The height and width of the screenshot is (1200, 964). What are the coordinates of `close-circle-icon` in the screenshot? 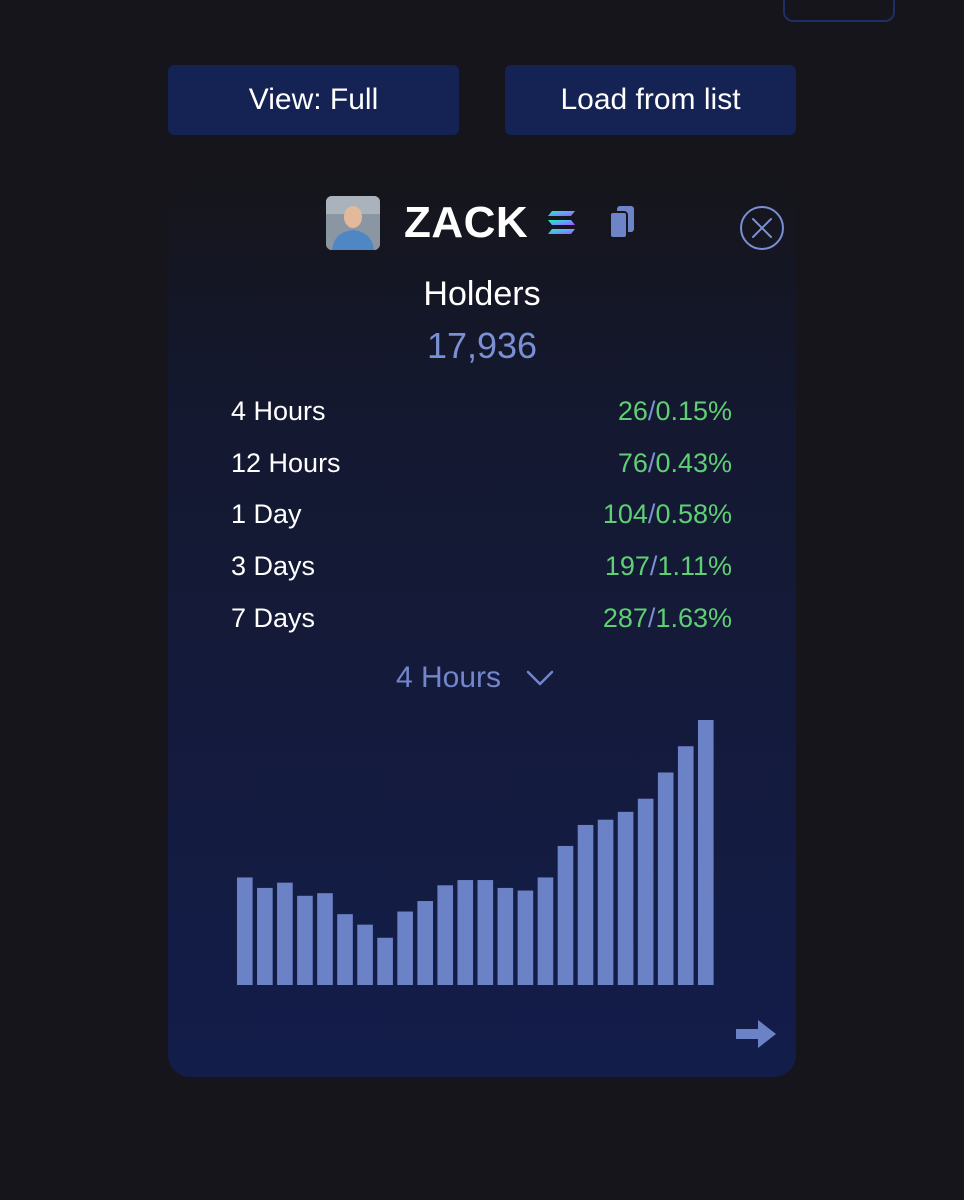 It's located at (762, 228).